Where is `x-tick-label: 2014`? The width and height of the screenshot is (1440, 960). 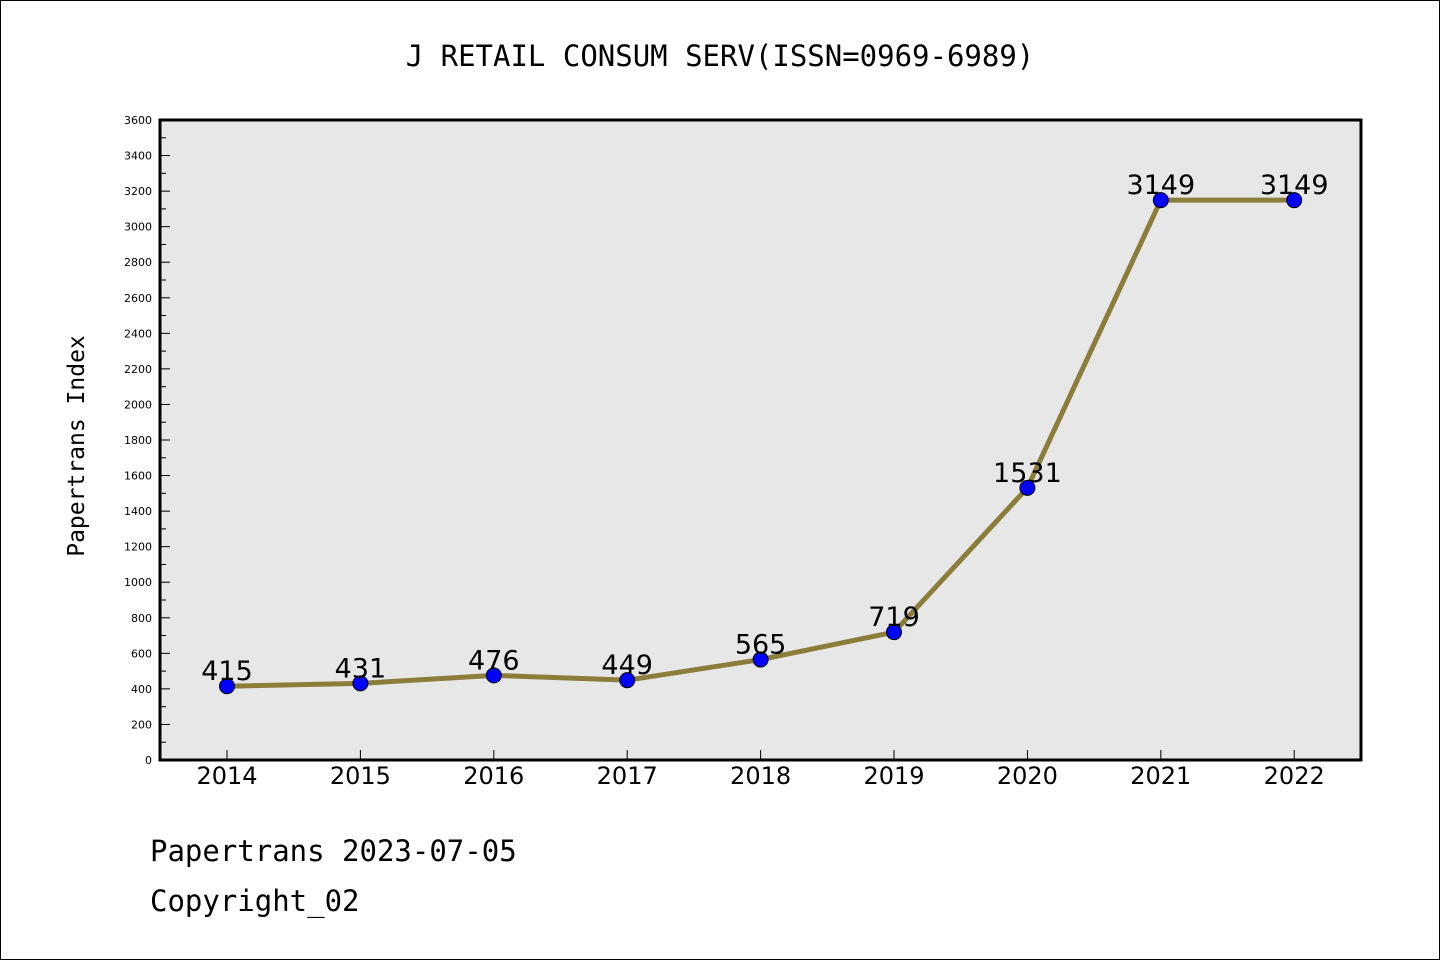 x-tick-label: 2014 is located at coordinates (226, 776).